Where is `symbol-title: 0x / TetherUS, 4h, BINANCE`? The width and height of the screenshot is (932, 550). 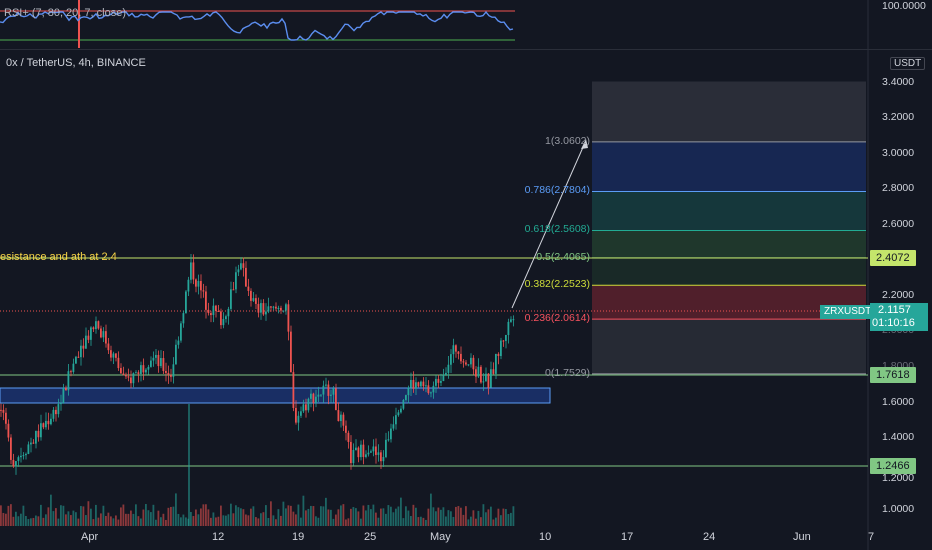 symbol-title: 0x / TetherUS, 4h, BINANCE is located at coordinates (76, 63).